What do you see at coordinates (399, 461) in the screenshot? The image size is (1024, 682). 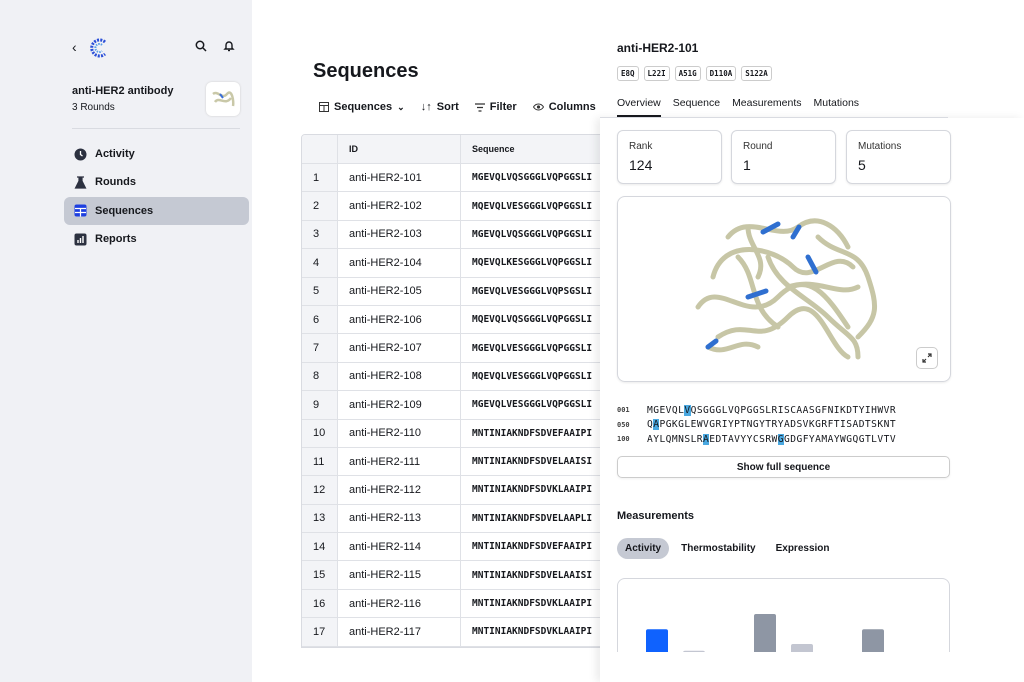 I see `row-id: anti-HER2-111` at bounding box center [399, 461].